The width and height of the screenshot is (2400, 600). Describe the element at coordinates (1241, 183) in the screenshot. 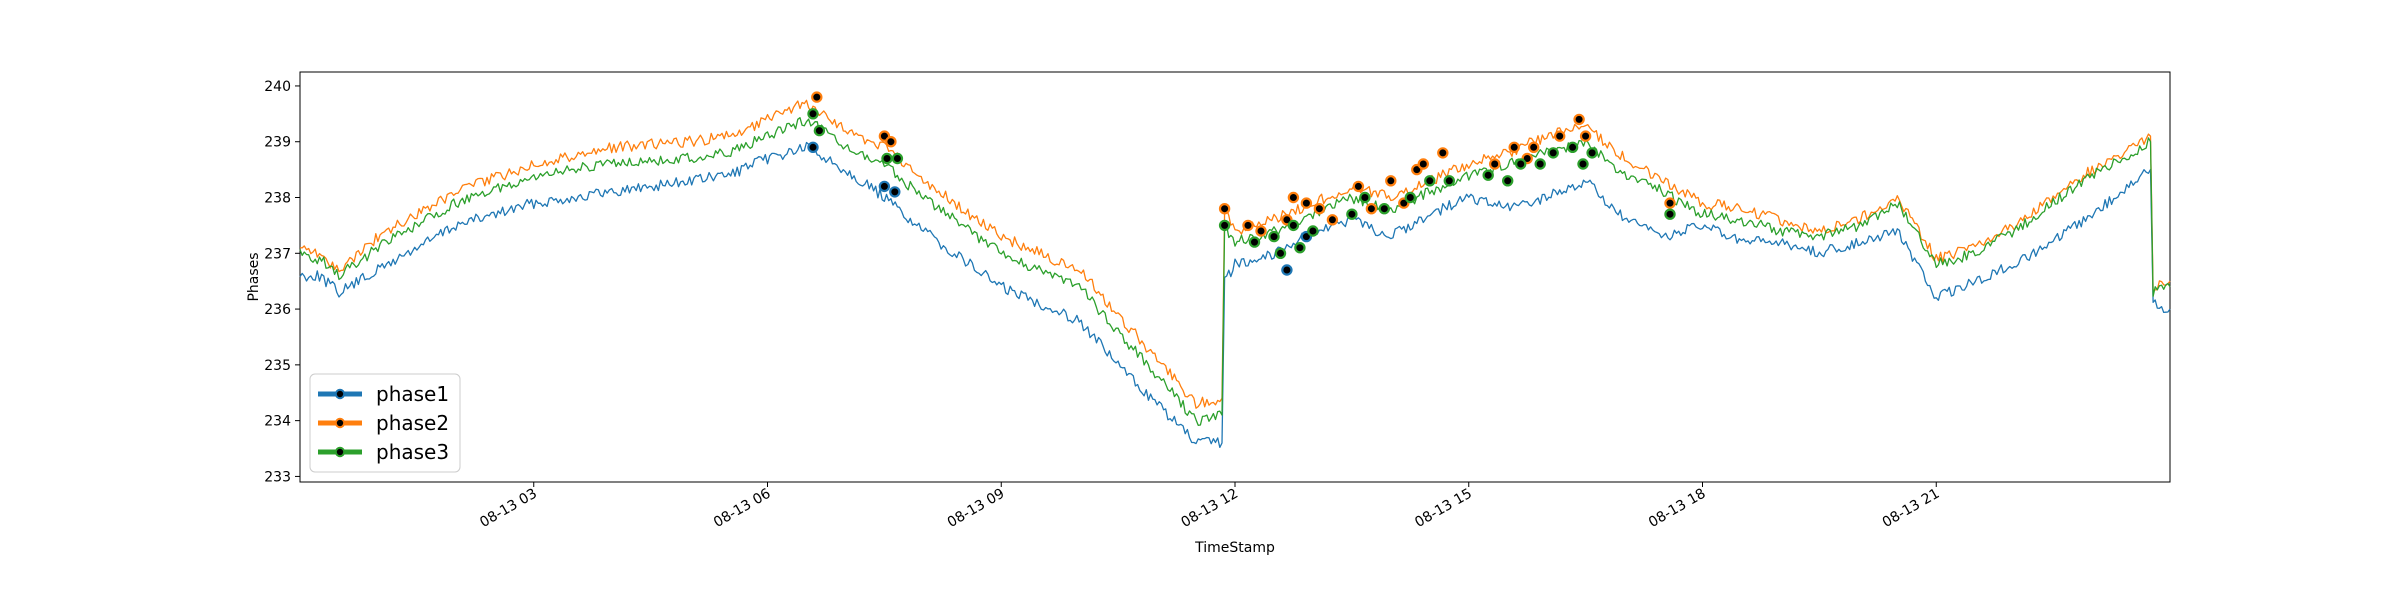

I see `marker-layer` at that location.